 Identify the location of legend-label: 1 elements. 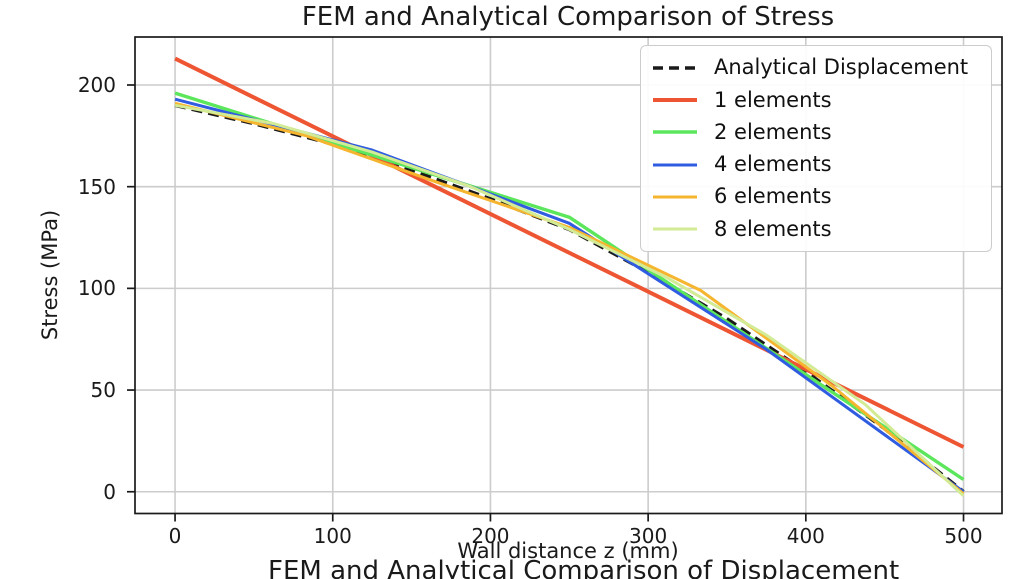
(773, 99).